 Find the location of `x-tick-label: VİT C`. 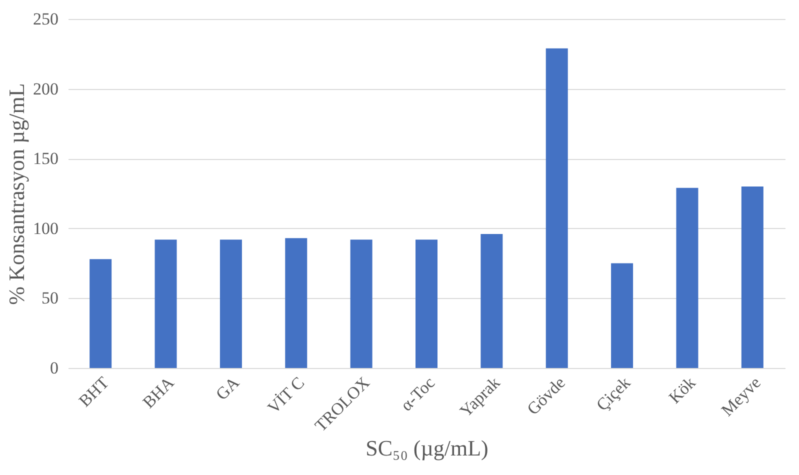

x-tick-label: VİT C is located at coordinates (286, 395).